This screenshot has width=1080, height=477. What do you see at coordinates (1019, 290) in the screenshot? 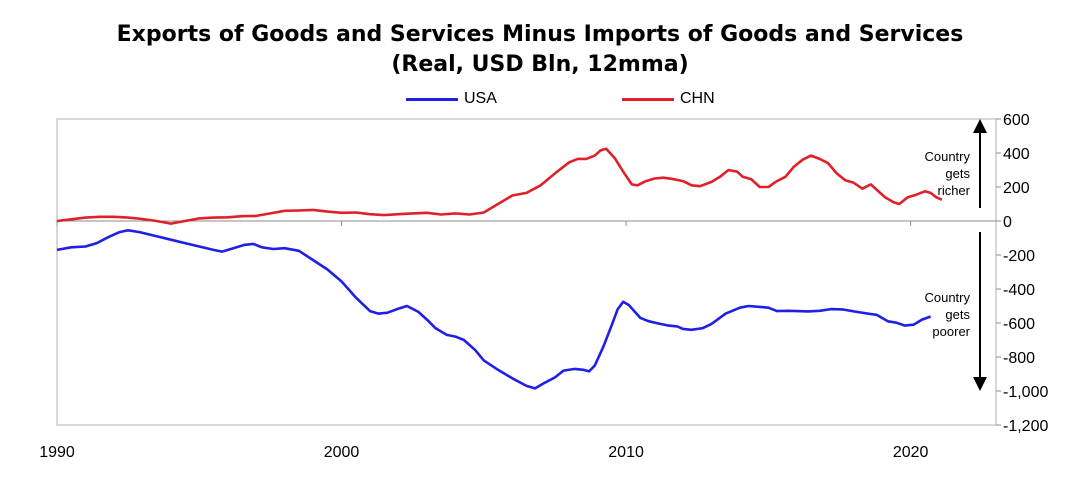
I see `y-tick-label: -400` at bounding box center [1019, 290].